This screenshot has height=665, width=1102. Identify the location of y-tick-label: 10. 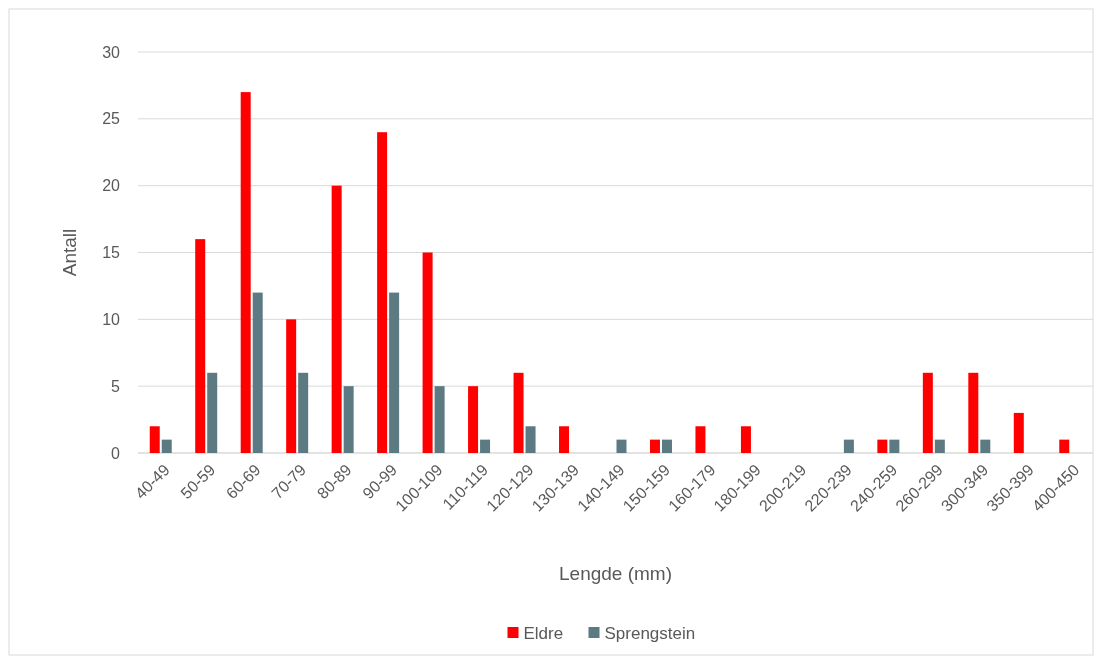
(111, 319).